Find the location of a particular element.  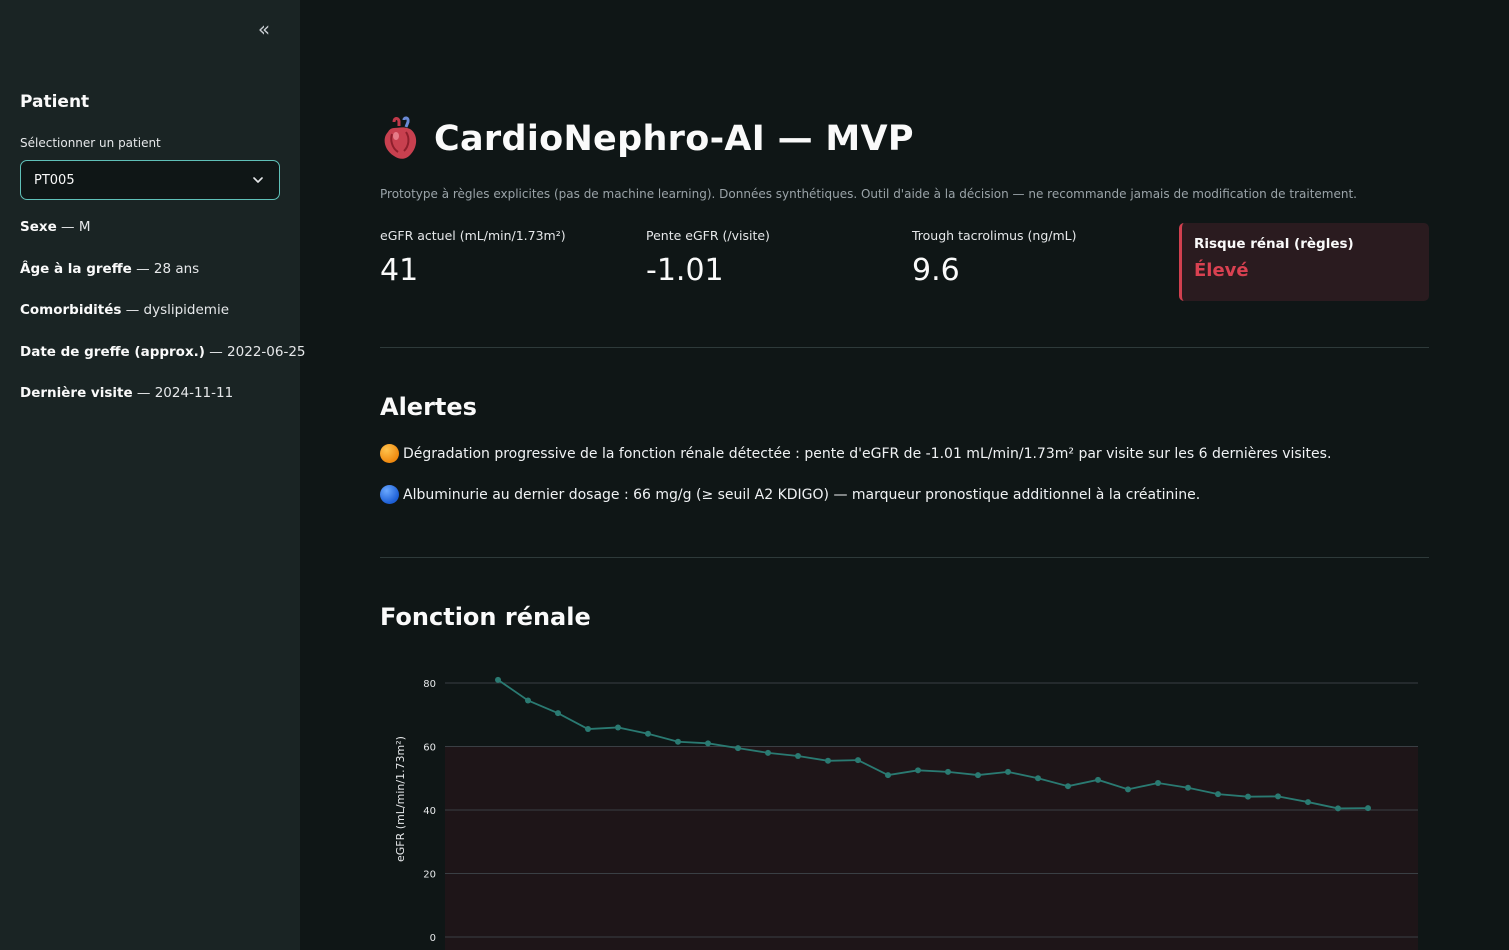

page-header: CardioNephro-AI — MVP is located at coordinates (647, 139).